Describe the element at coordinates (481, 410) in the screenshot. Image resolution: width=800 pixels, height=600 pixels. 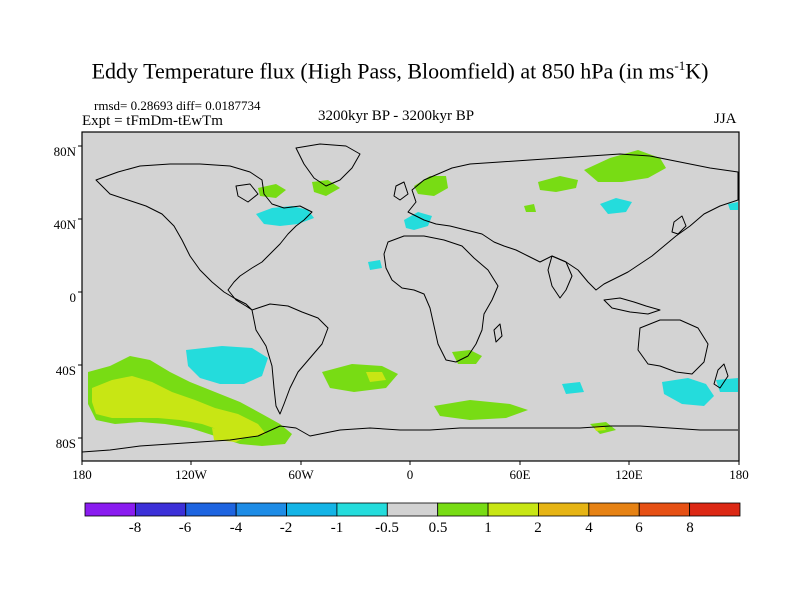
I see `southern-ocean-green-band` at that location.